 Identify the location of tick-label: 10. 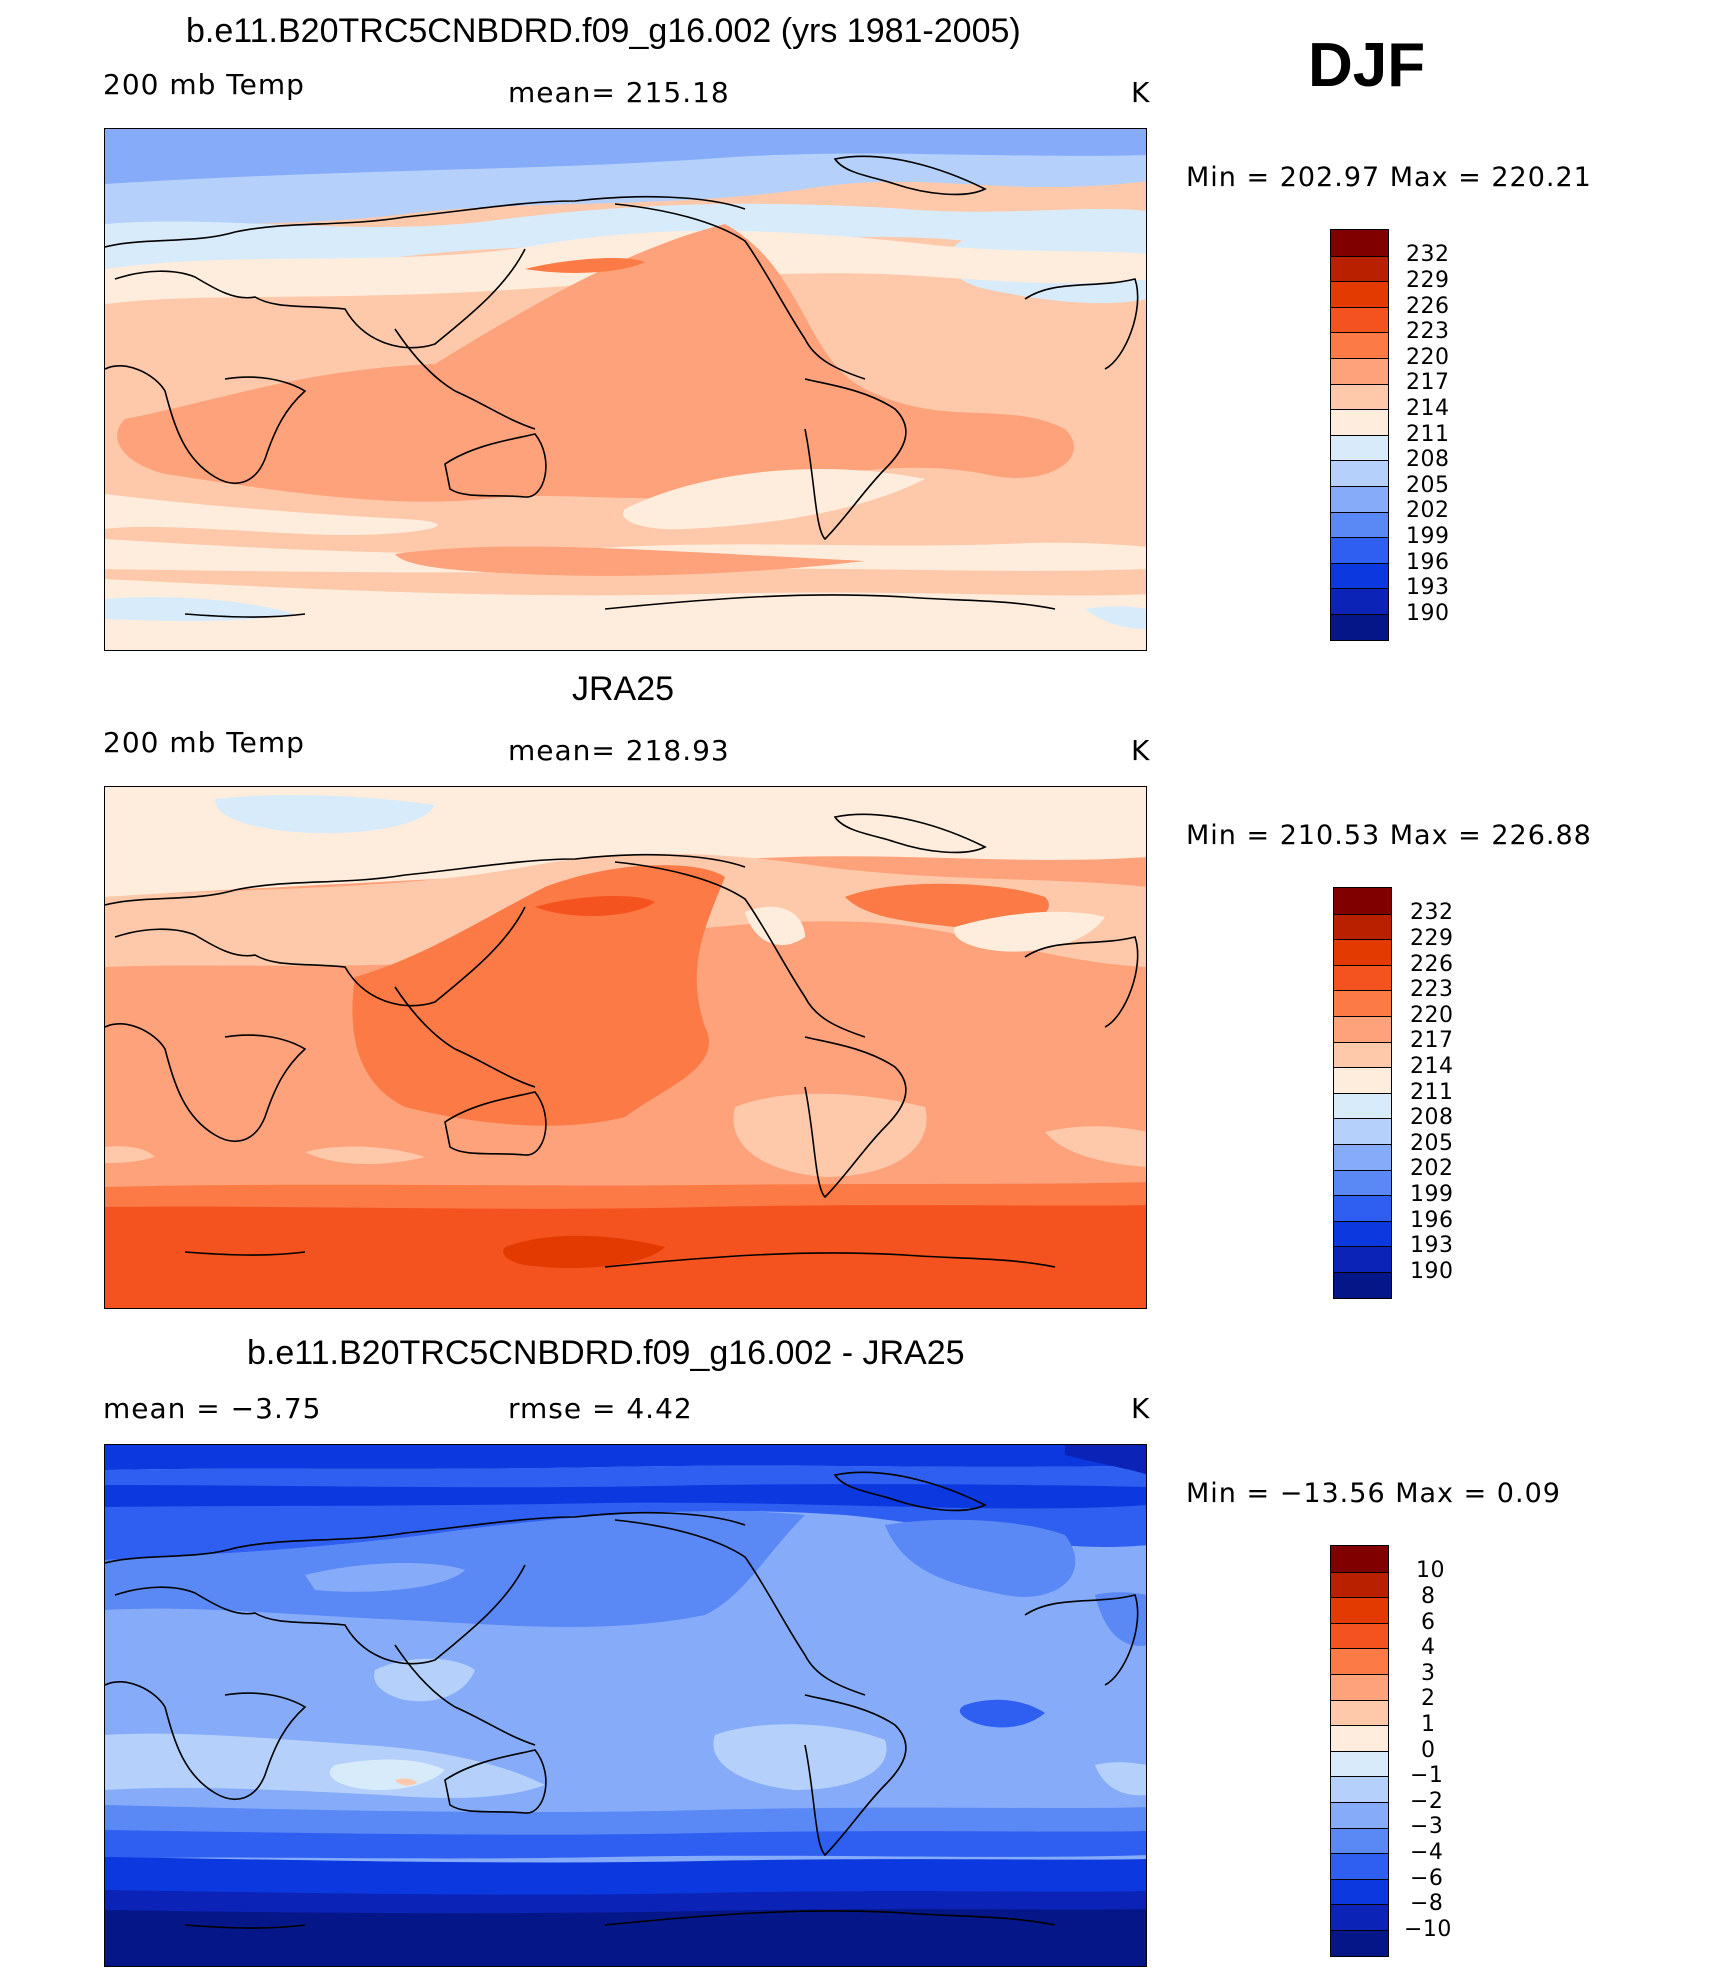
(1430, 1570).